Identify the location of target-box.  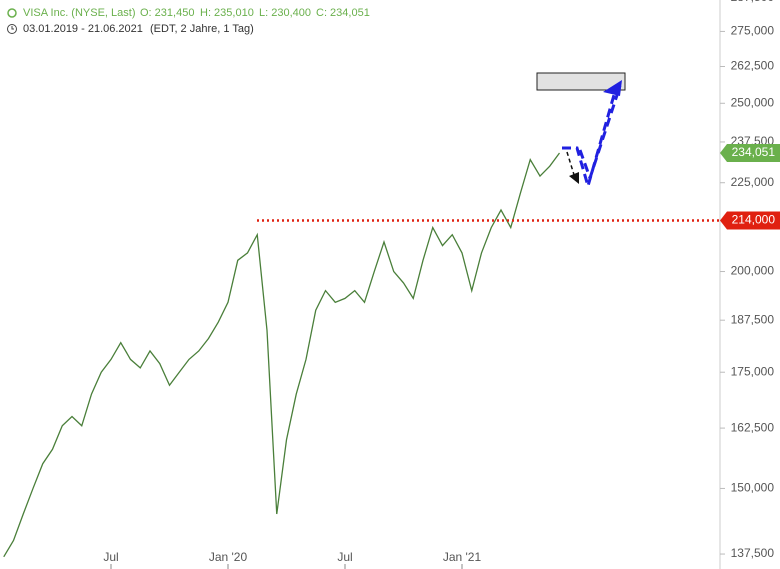
(581, 81).